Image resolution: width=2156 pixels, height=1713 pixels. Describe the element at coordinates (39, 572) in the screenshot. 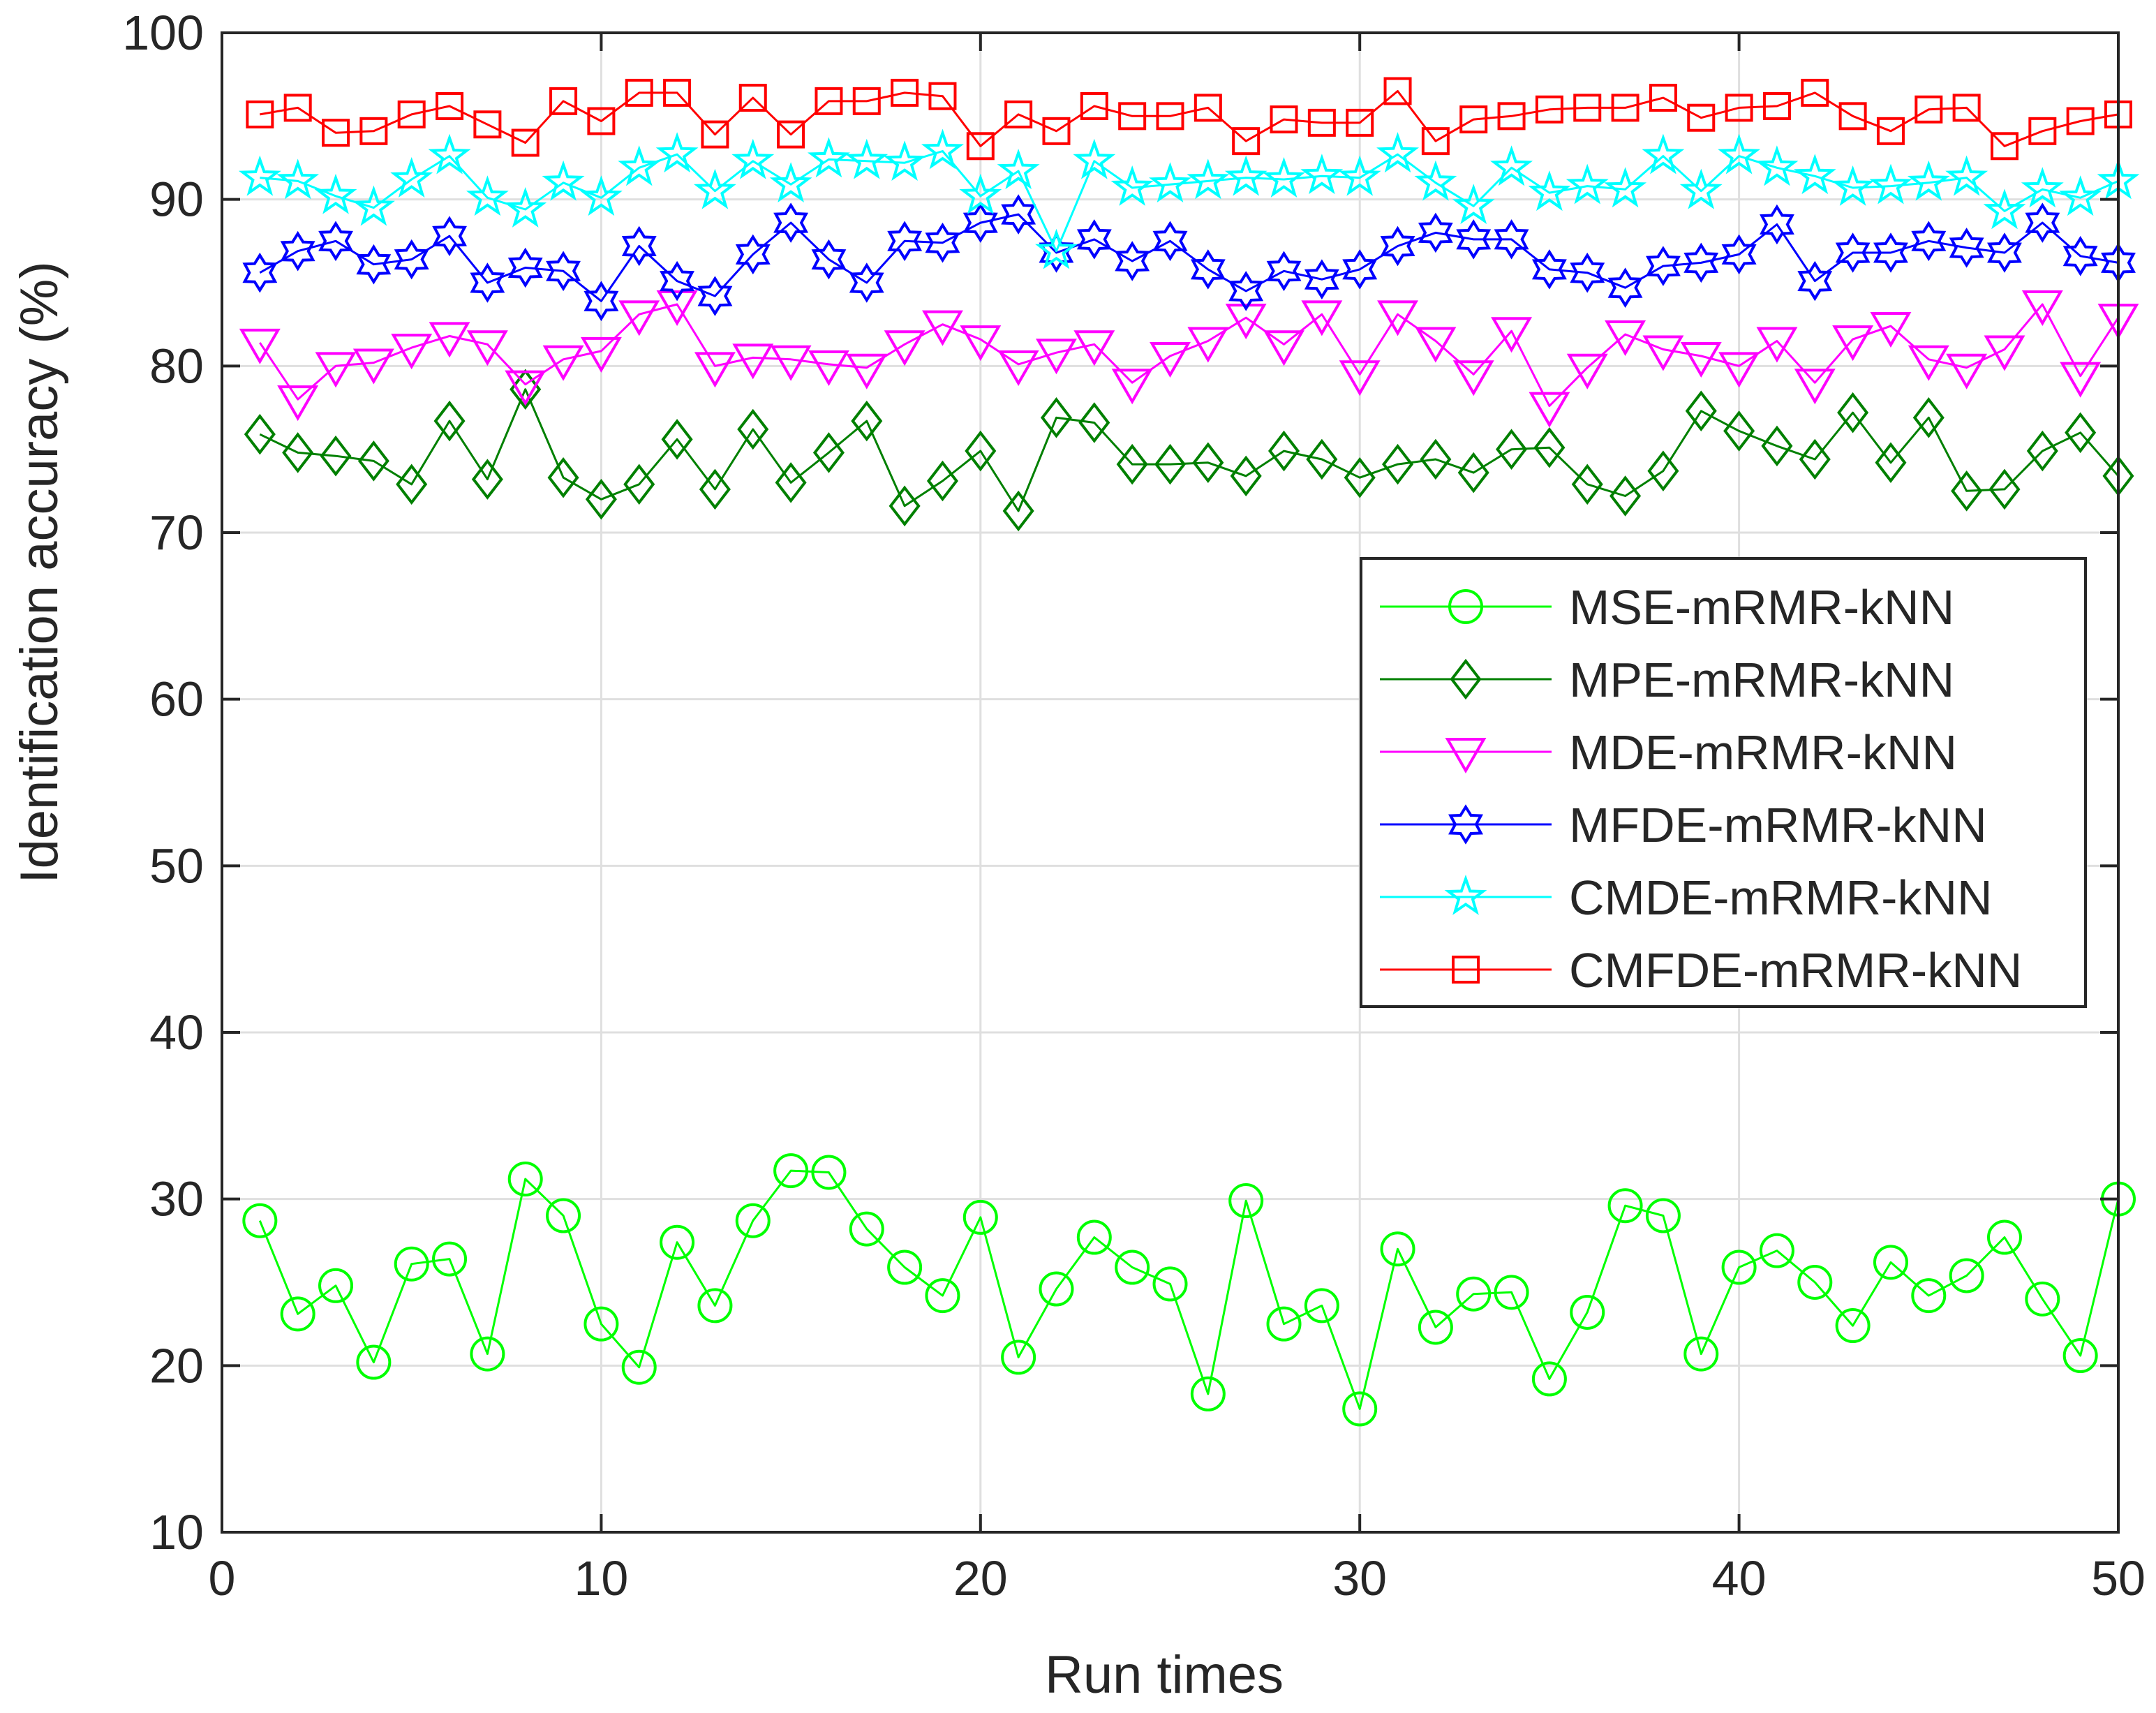

I see `y-axis-label: Identification accuracy (%)` at that location.